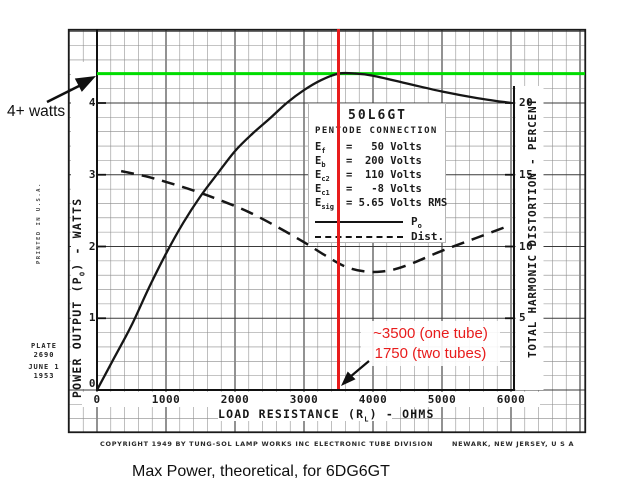 The image size is (620, 498). I want to click on x-tick-label: 2000, so click(235, 399).